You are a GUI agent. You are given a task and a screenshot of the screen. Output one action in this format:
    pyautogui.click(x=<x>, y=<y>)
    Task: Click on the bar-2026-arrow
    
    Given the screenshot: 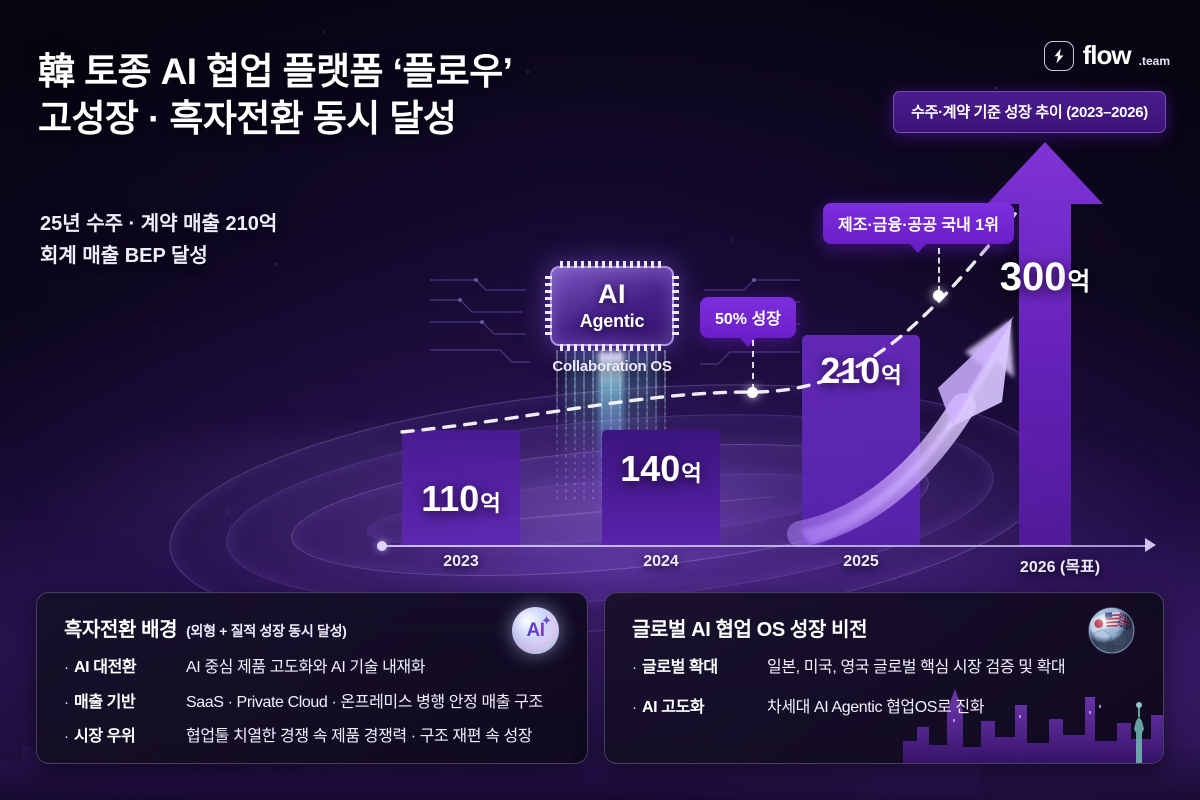 What is the action you would take?
    pyautogui.click(x=1045, y=344)
    